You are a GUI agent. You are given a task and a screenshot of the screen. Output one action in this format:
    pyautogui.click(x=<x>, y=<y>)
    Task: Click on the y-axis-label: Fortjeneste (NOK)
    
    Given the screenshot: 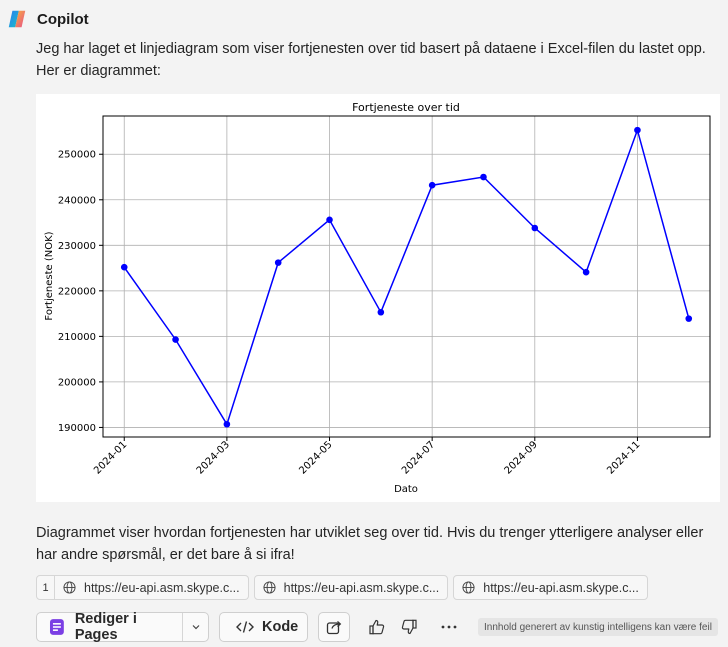 What is the action you would take?
    pyautogui.click(x=49, y=275)
    